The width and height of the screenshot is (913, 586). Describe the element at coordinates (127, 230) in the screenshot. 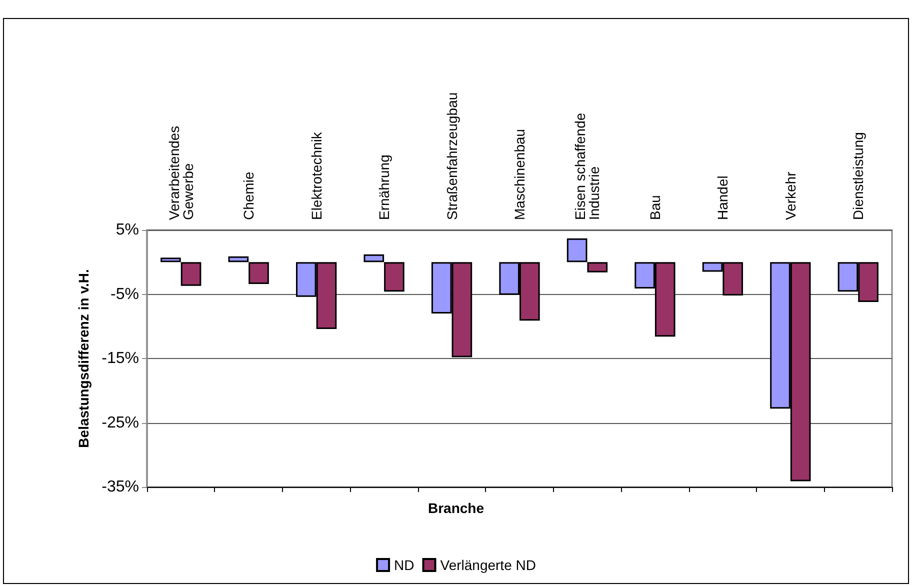

I see `y-tick-label: 5%` at that location.